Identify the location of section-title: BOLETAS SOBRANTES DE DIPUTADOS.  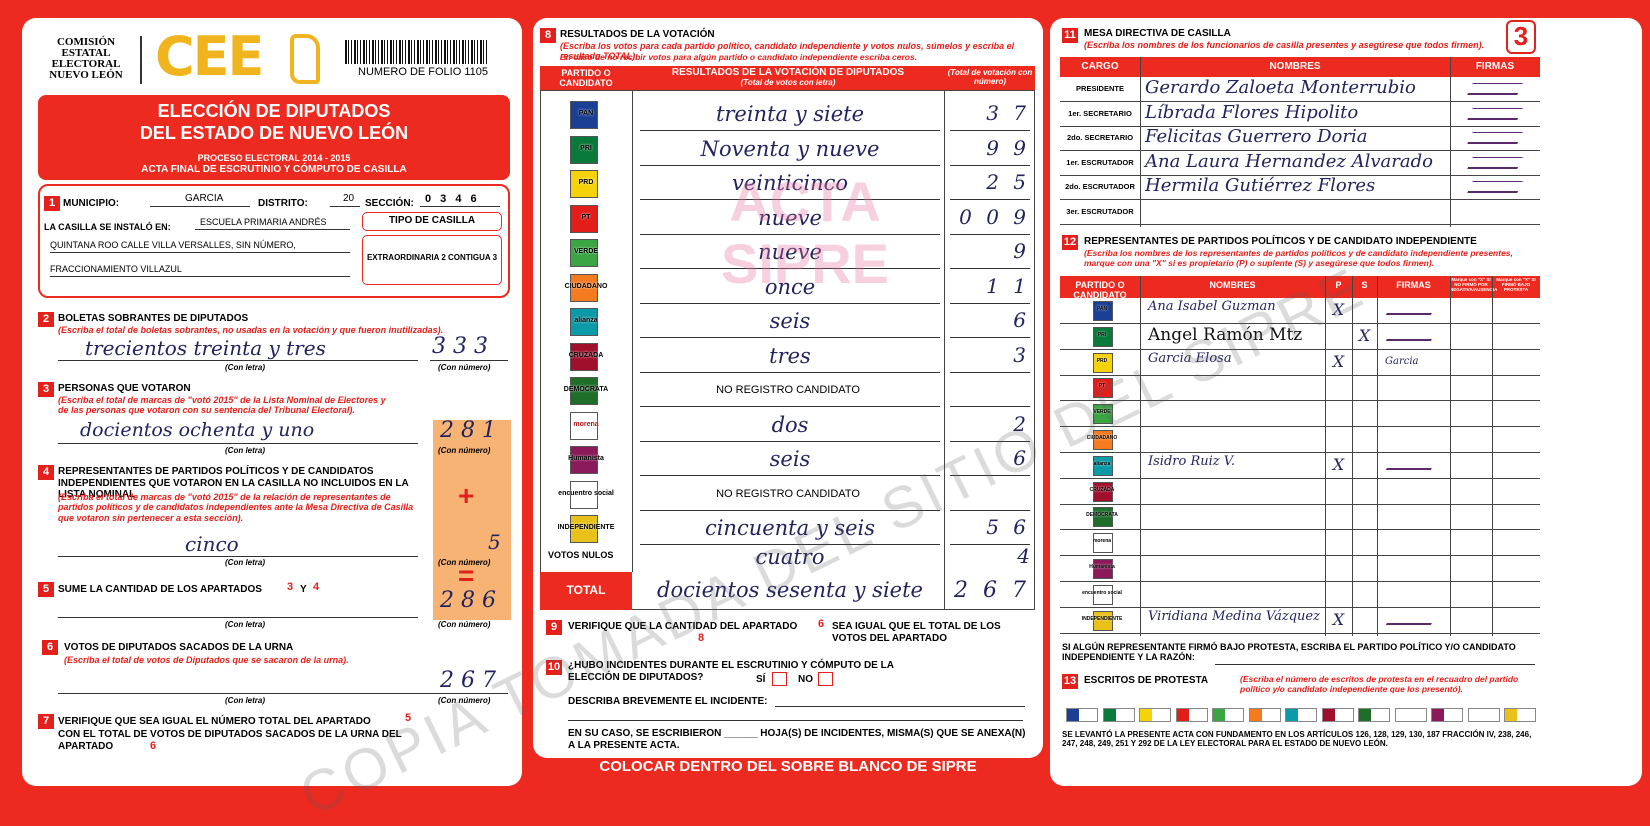
(153, 318).